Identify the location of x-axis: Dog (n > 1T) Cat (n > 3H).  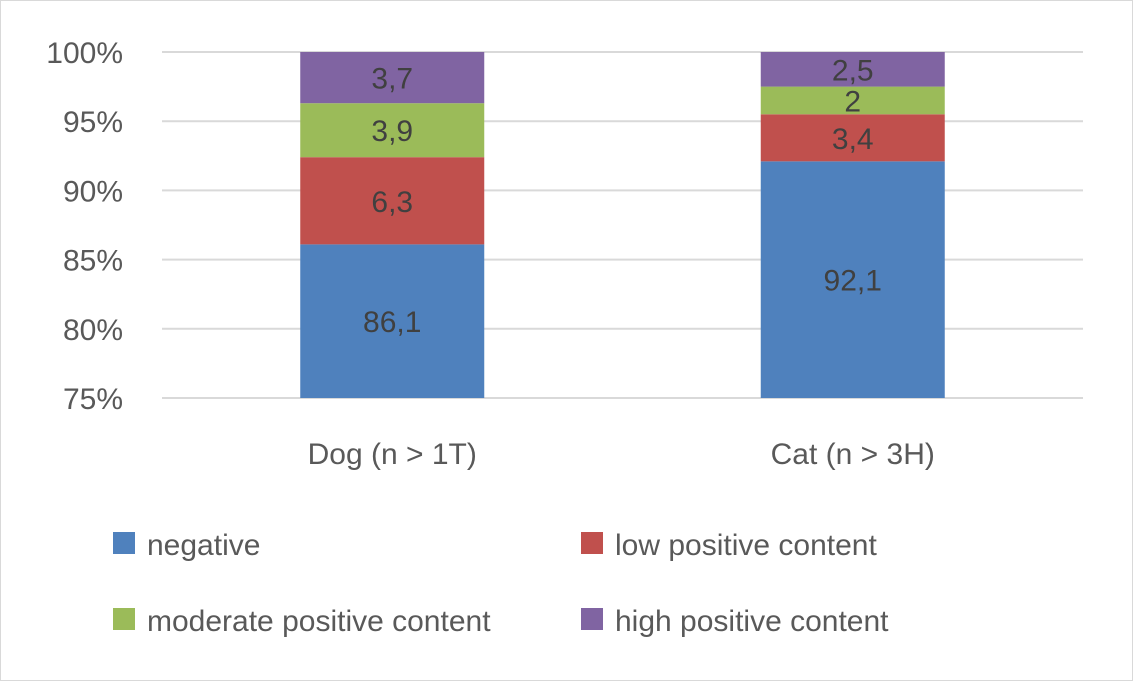
(621, 454).